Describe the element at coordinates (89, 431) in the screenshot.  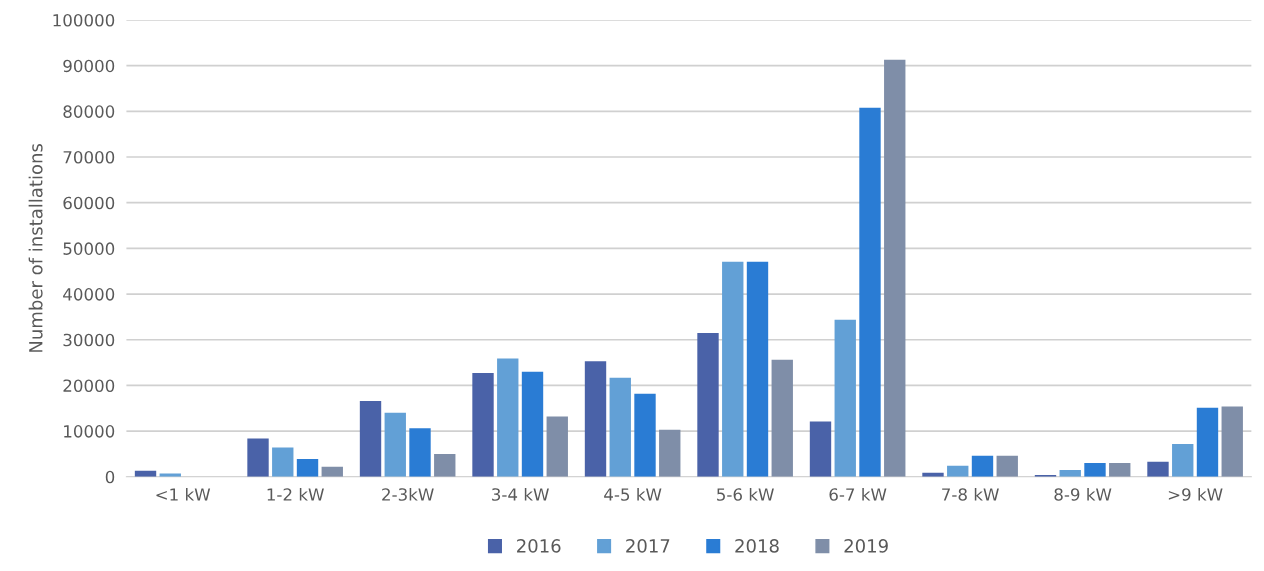
I see `y-tick-label: 10000` at that location.